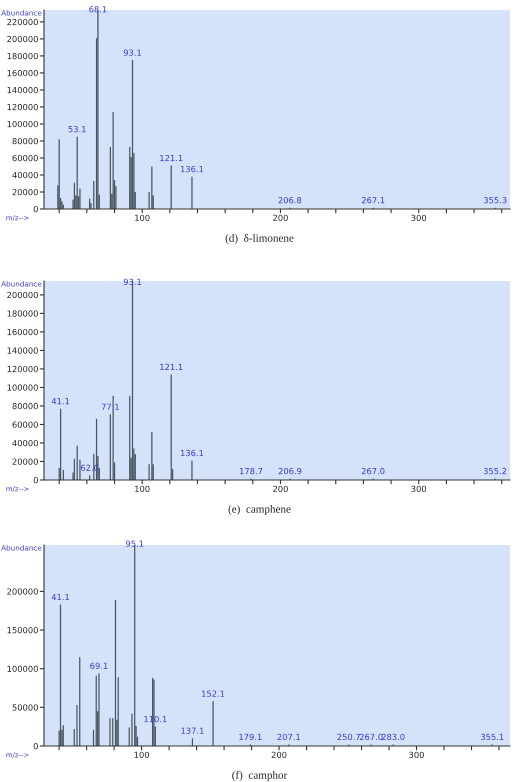 Image resolution: width=519 pixels, height=782 pixels. I want to click on annotation: 283.0, so click(393, 737).